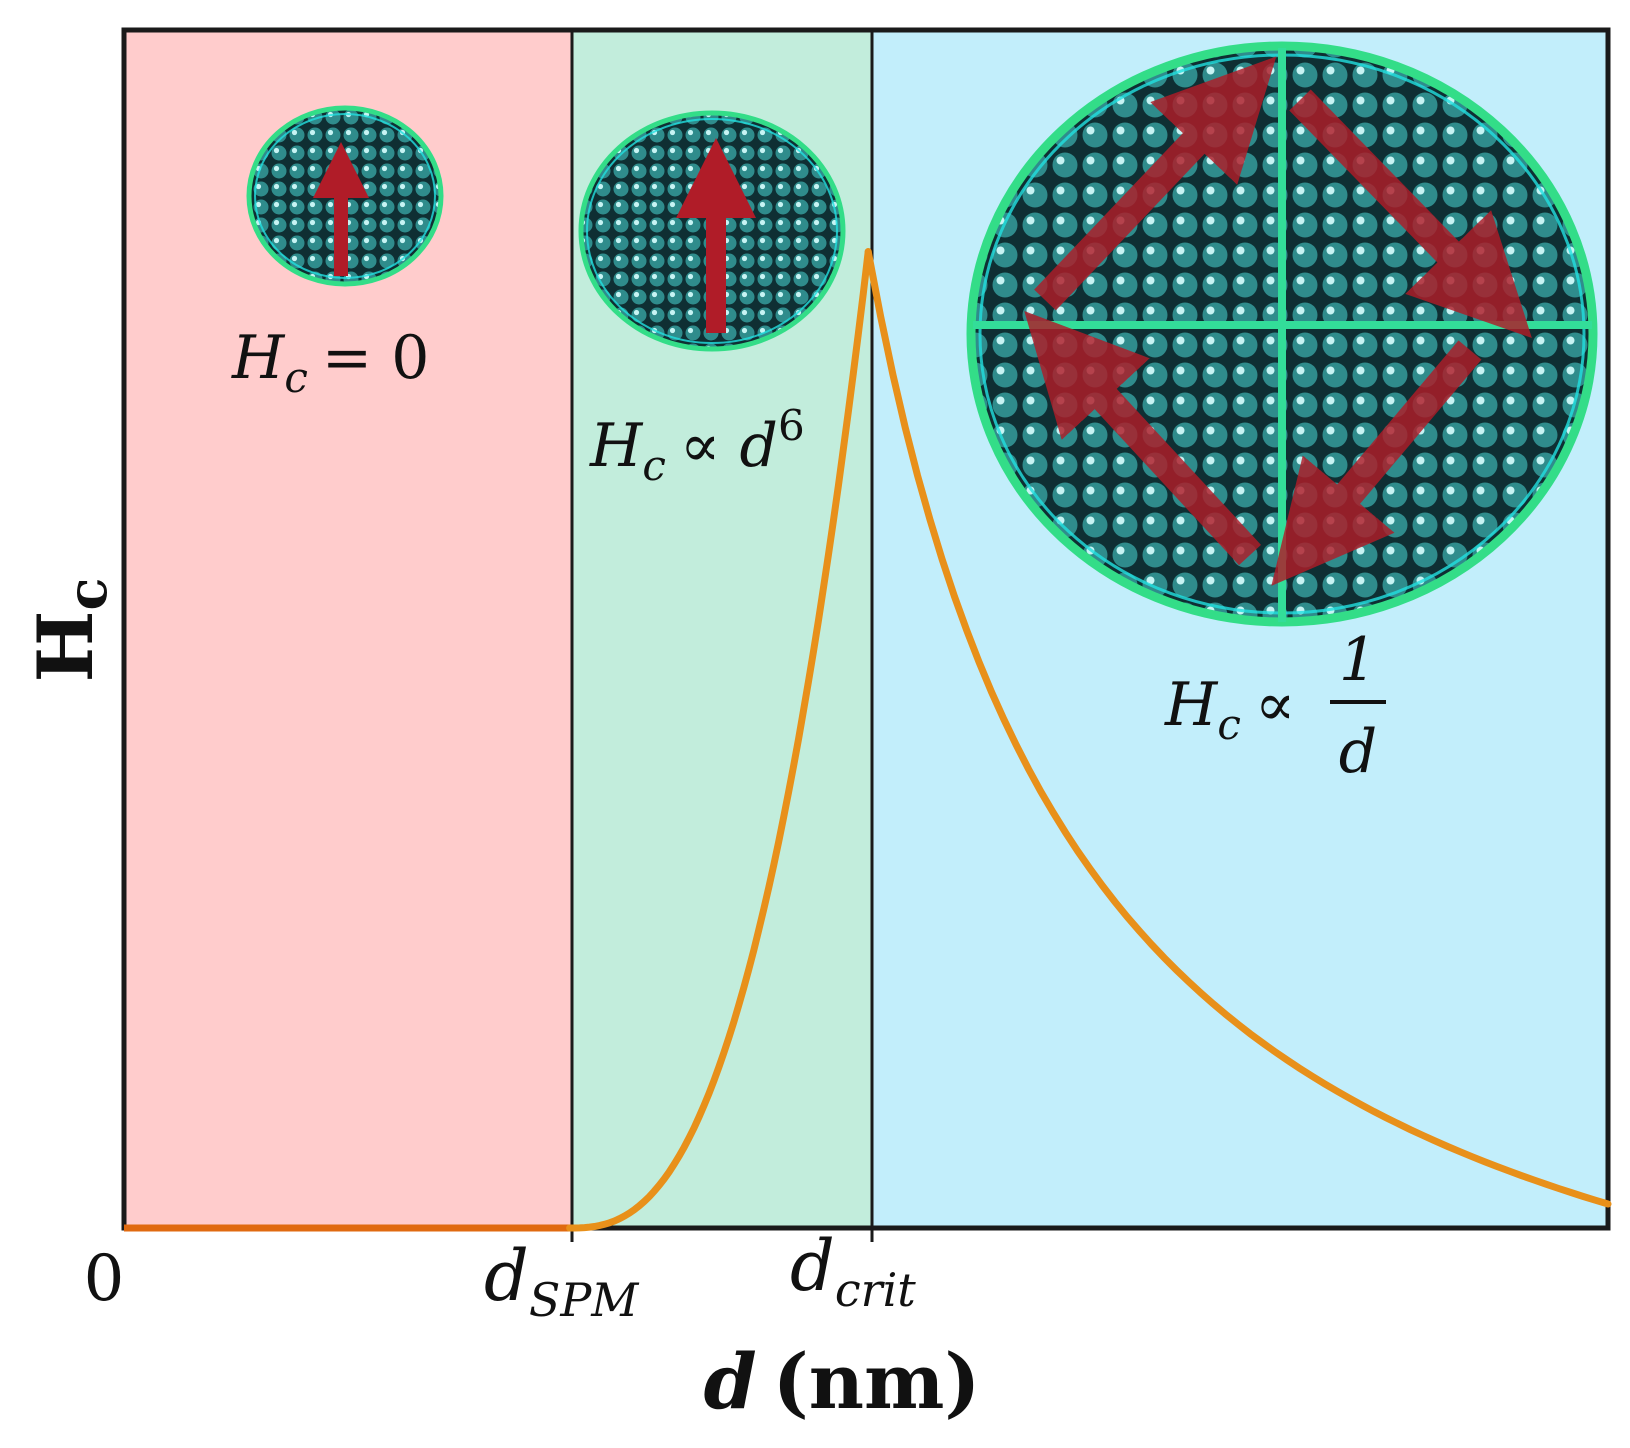 This screenshot has height=1448, width=1630. I want to click on x-tick-dspm: dSPM, so click(562, 1281).